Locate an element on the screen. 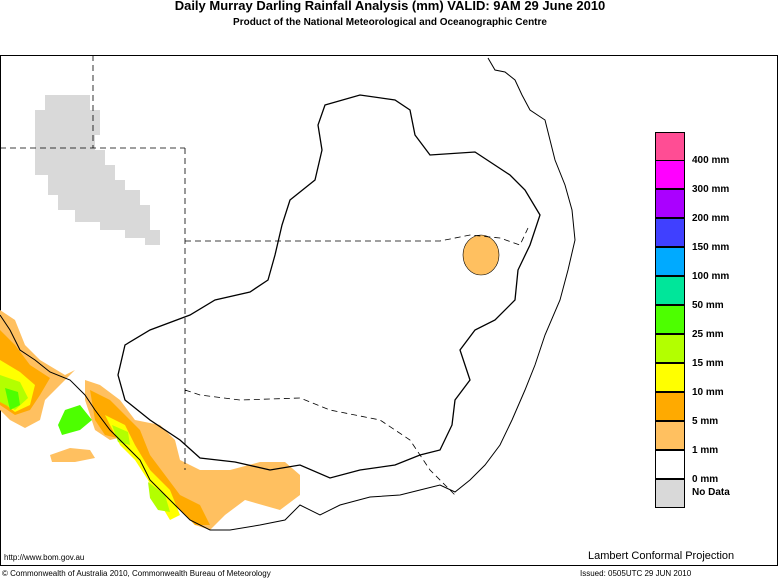 The width and height of the screenshot is (780, 579). legend-label: No Data is located at coordinates (711, 492).